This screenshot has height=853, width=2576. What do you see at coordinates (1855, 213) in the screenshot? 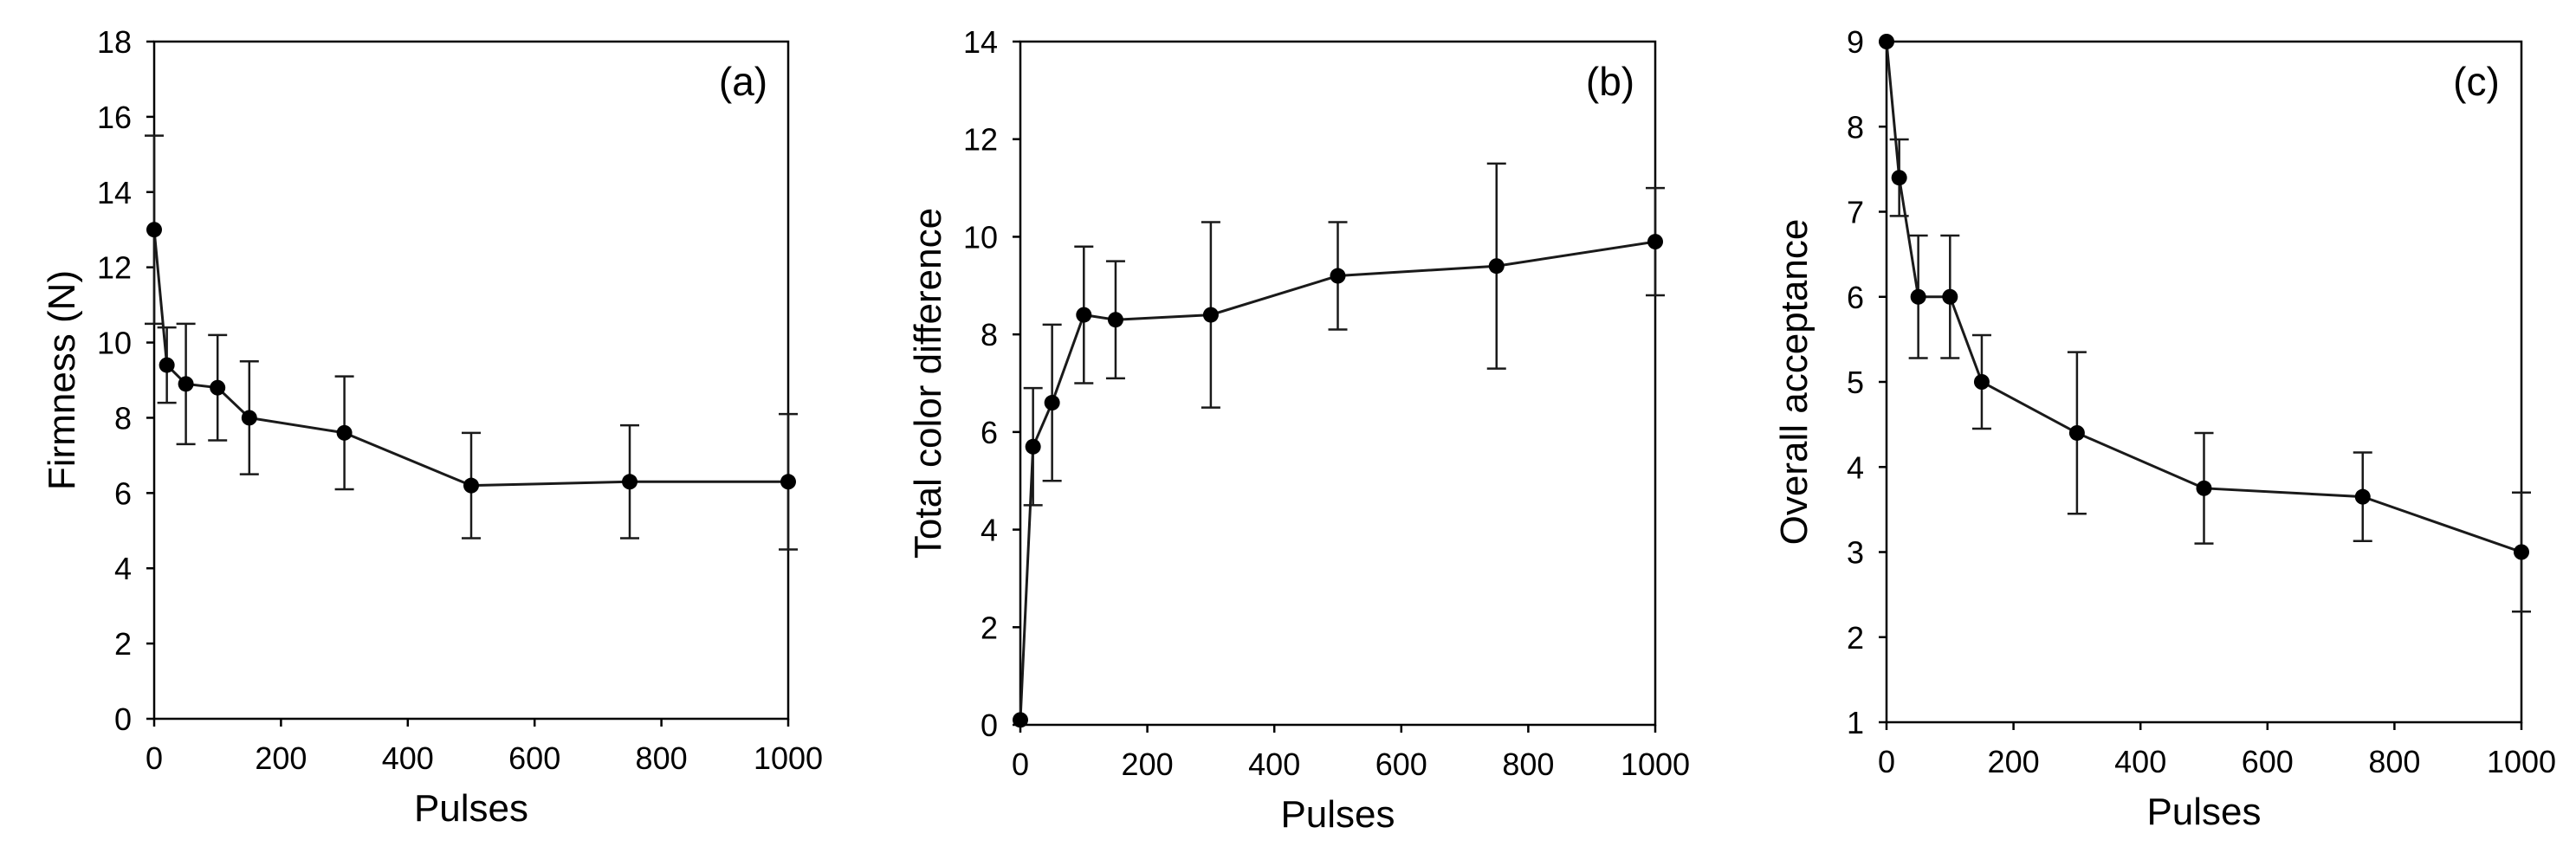
I see `y-tick-label: 7` at bounding box center [1855, 213].